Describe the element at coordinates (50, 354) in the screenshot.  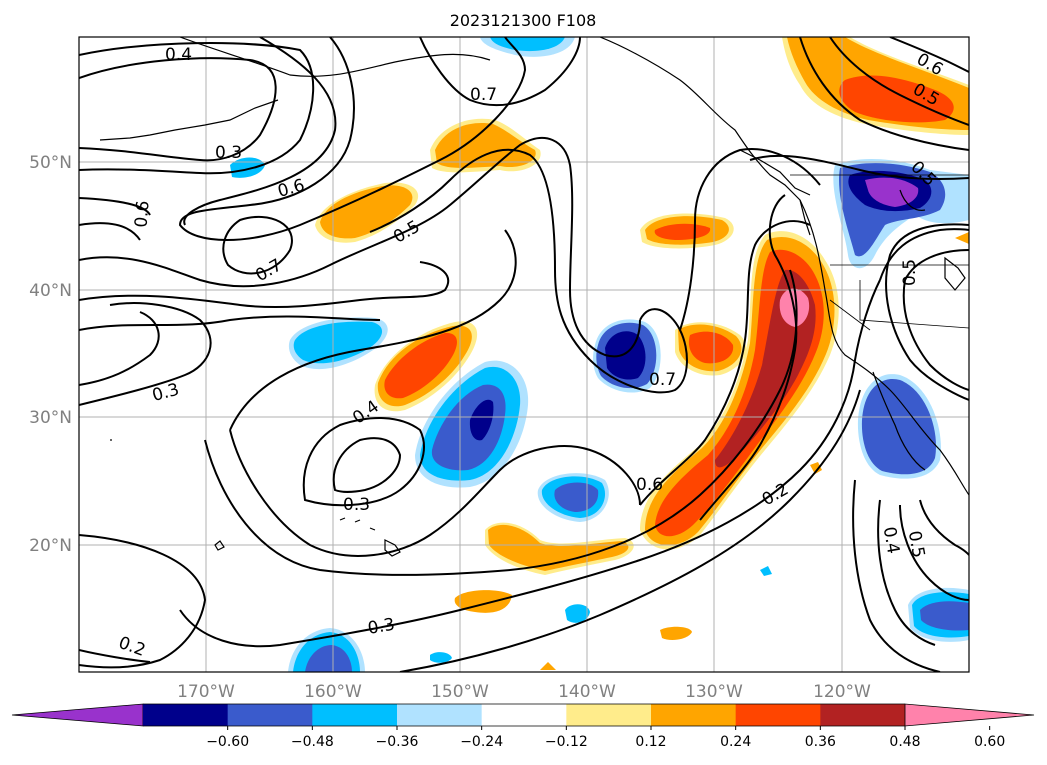
I see `latitude-labels: 50°N 40°N 30°N 20°N` at that location.